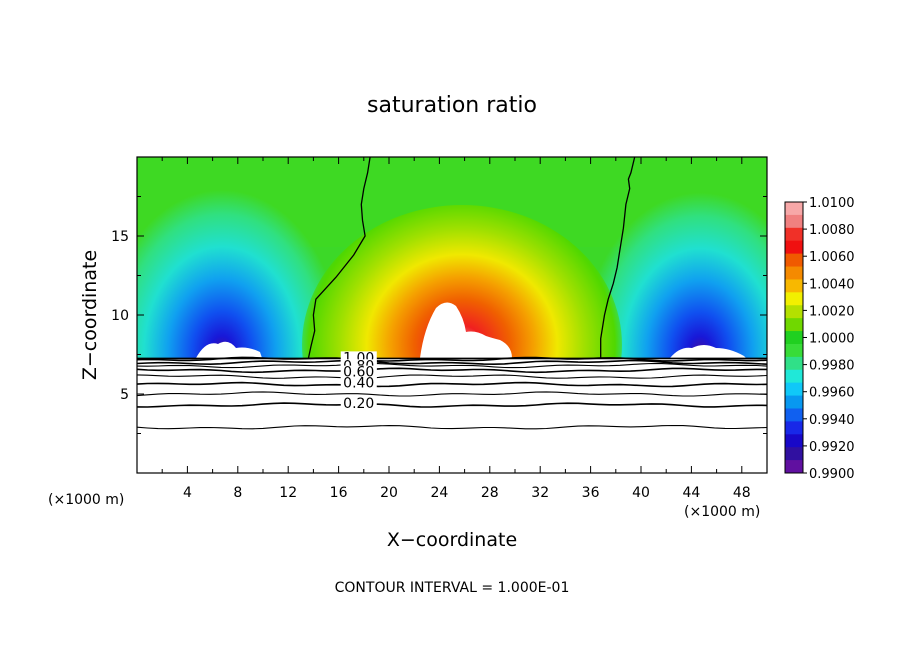  I want to click on colorbar-label: 0.9960, so click(832, 393).